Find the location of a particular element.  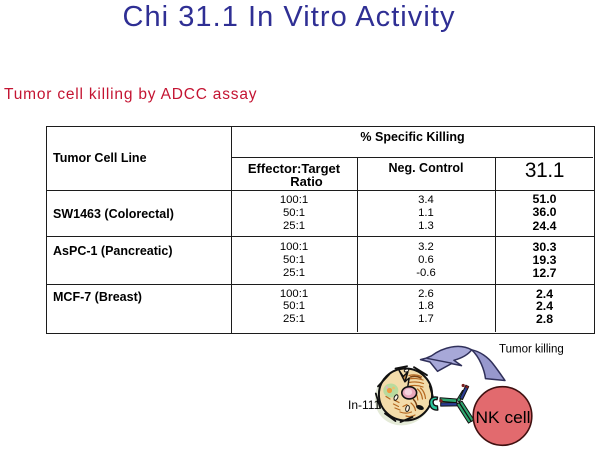

svg-text: Tumor killing is located at coordinates (531, 350).